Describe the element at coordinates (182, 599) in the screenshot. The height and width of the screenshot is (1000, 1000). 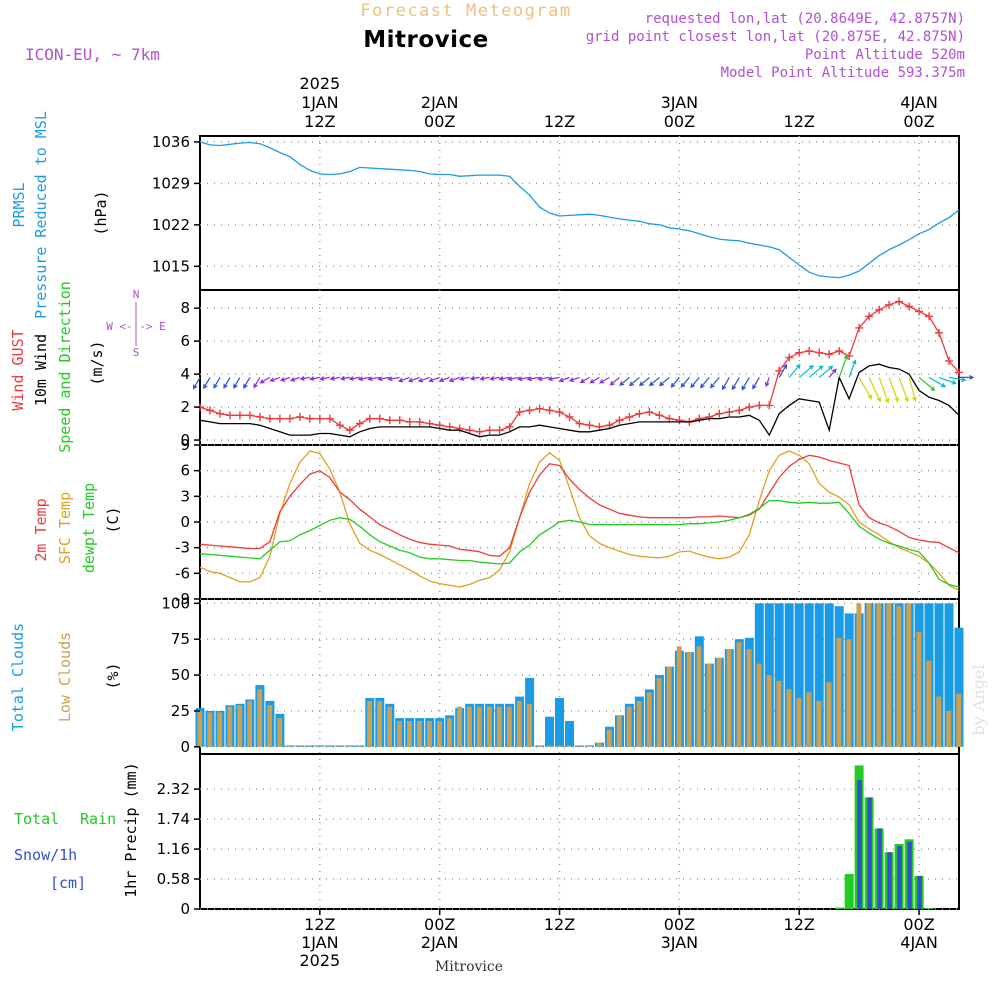
I see `ytick-label: -9` at that location.